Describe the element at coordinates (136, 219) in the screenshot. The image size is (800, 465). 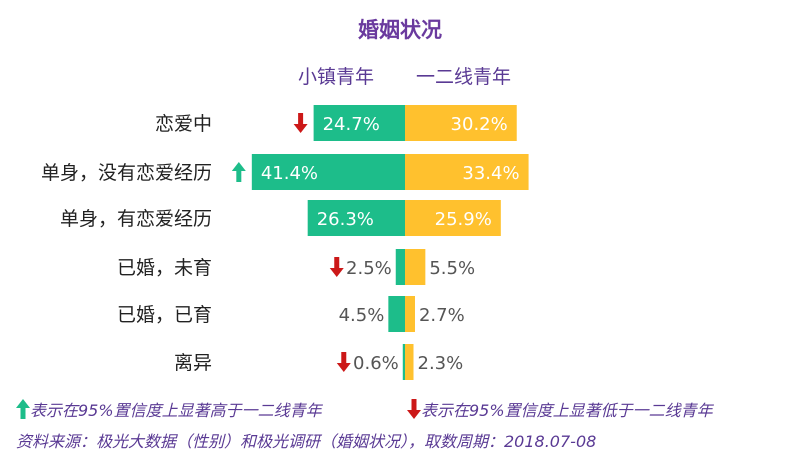
I see `category-label: 单身，有恋爱经历` at that location.